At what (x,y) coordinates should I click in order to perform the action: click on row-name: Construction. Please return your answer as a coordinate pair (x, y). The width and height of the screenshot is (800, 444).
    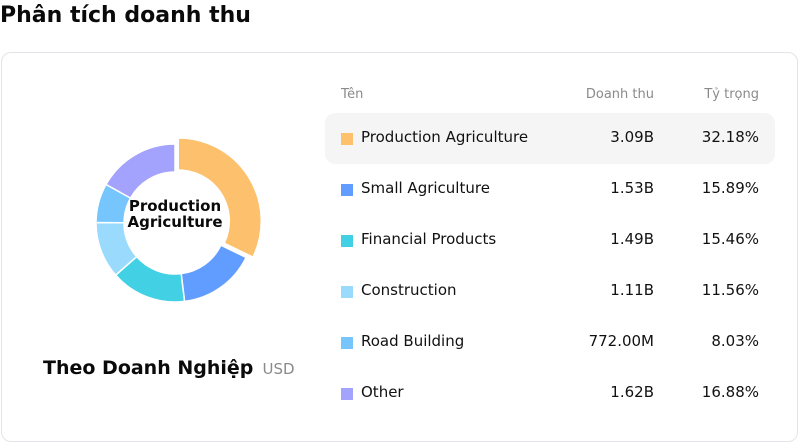
    Looking at the image, I should click on (409, 290).